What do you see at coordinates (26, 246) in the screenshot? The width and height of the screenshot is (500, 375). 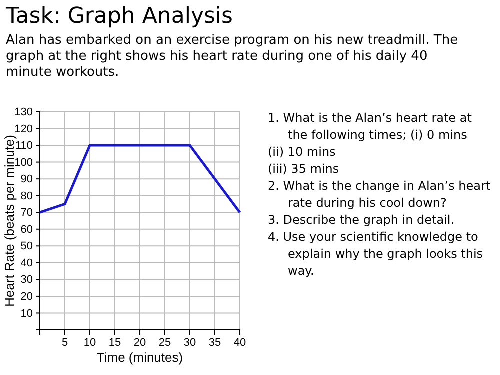 I see `y-tick-label: 50` at bounding box center [26, 246].